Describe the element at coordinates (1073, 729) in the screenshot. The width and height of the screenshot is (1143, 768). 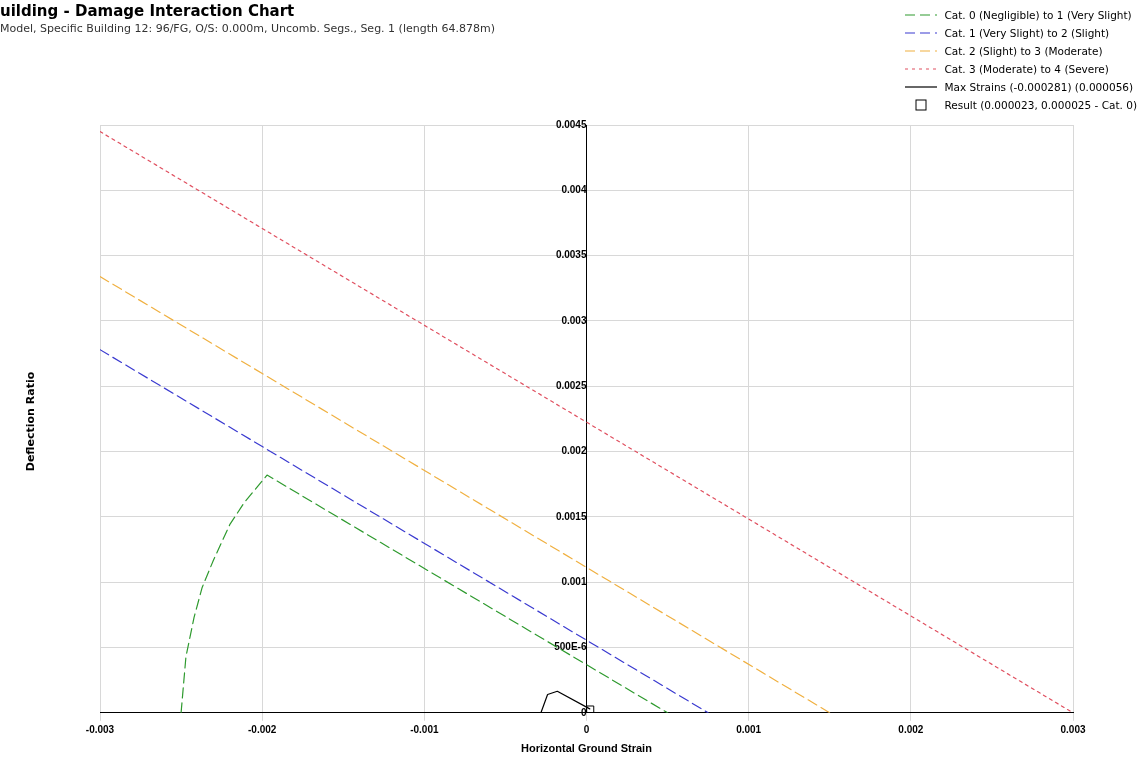
I see `x-tick-label: 0.003` at that location.